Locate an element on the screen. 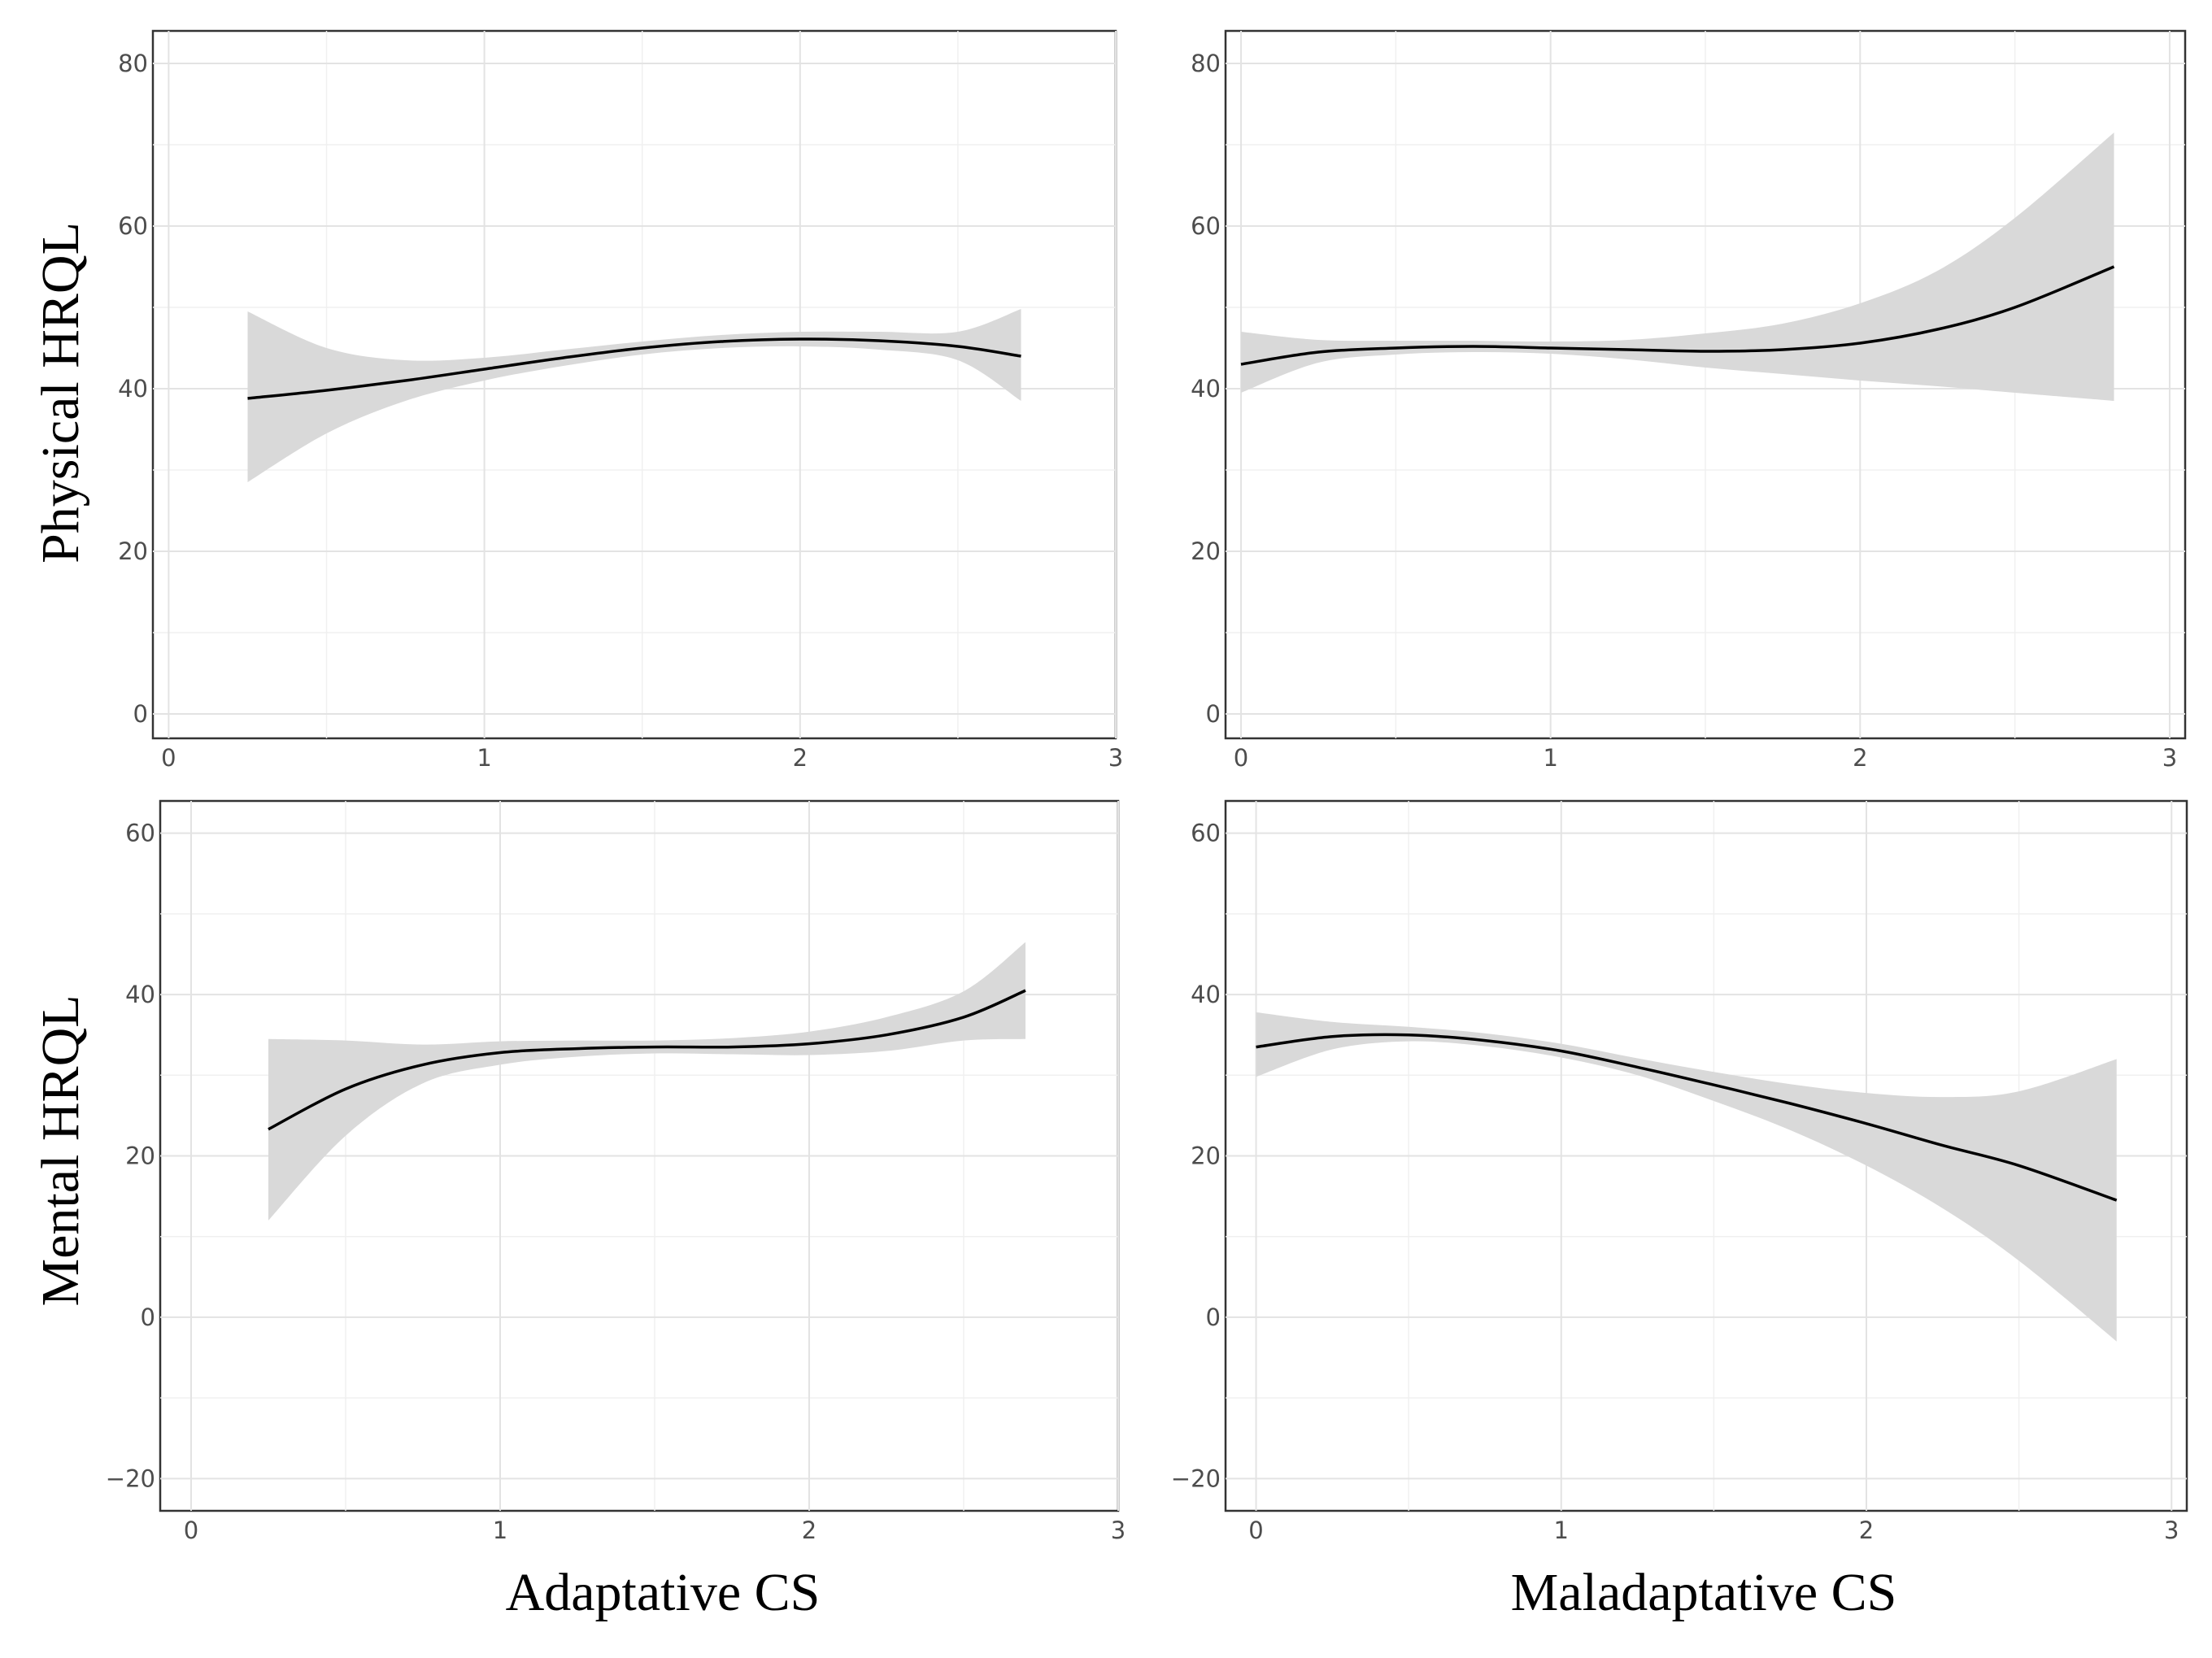 The width and height of the screenshot is (2212, 1658). column-label-adaptive: Adaptative CS is located at coordinates (663, 1592).